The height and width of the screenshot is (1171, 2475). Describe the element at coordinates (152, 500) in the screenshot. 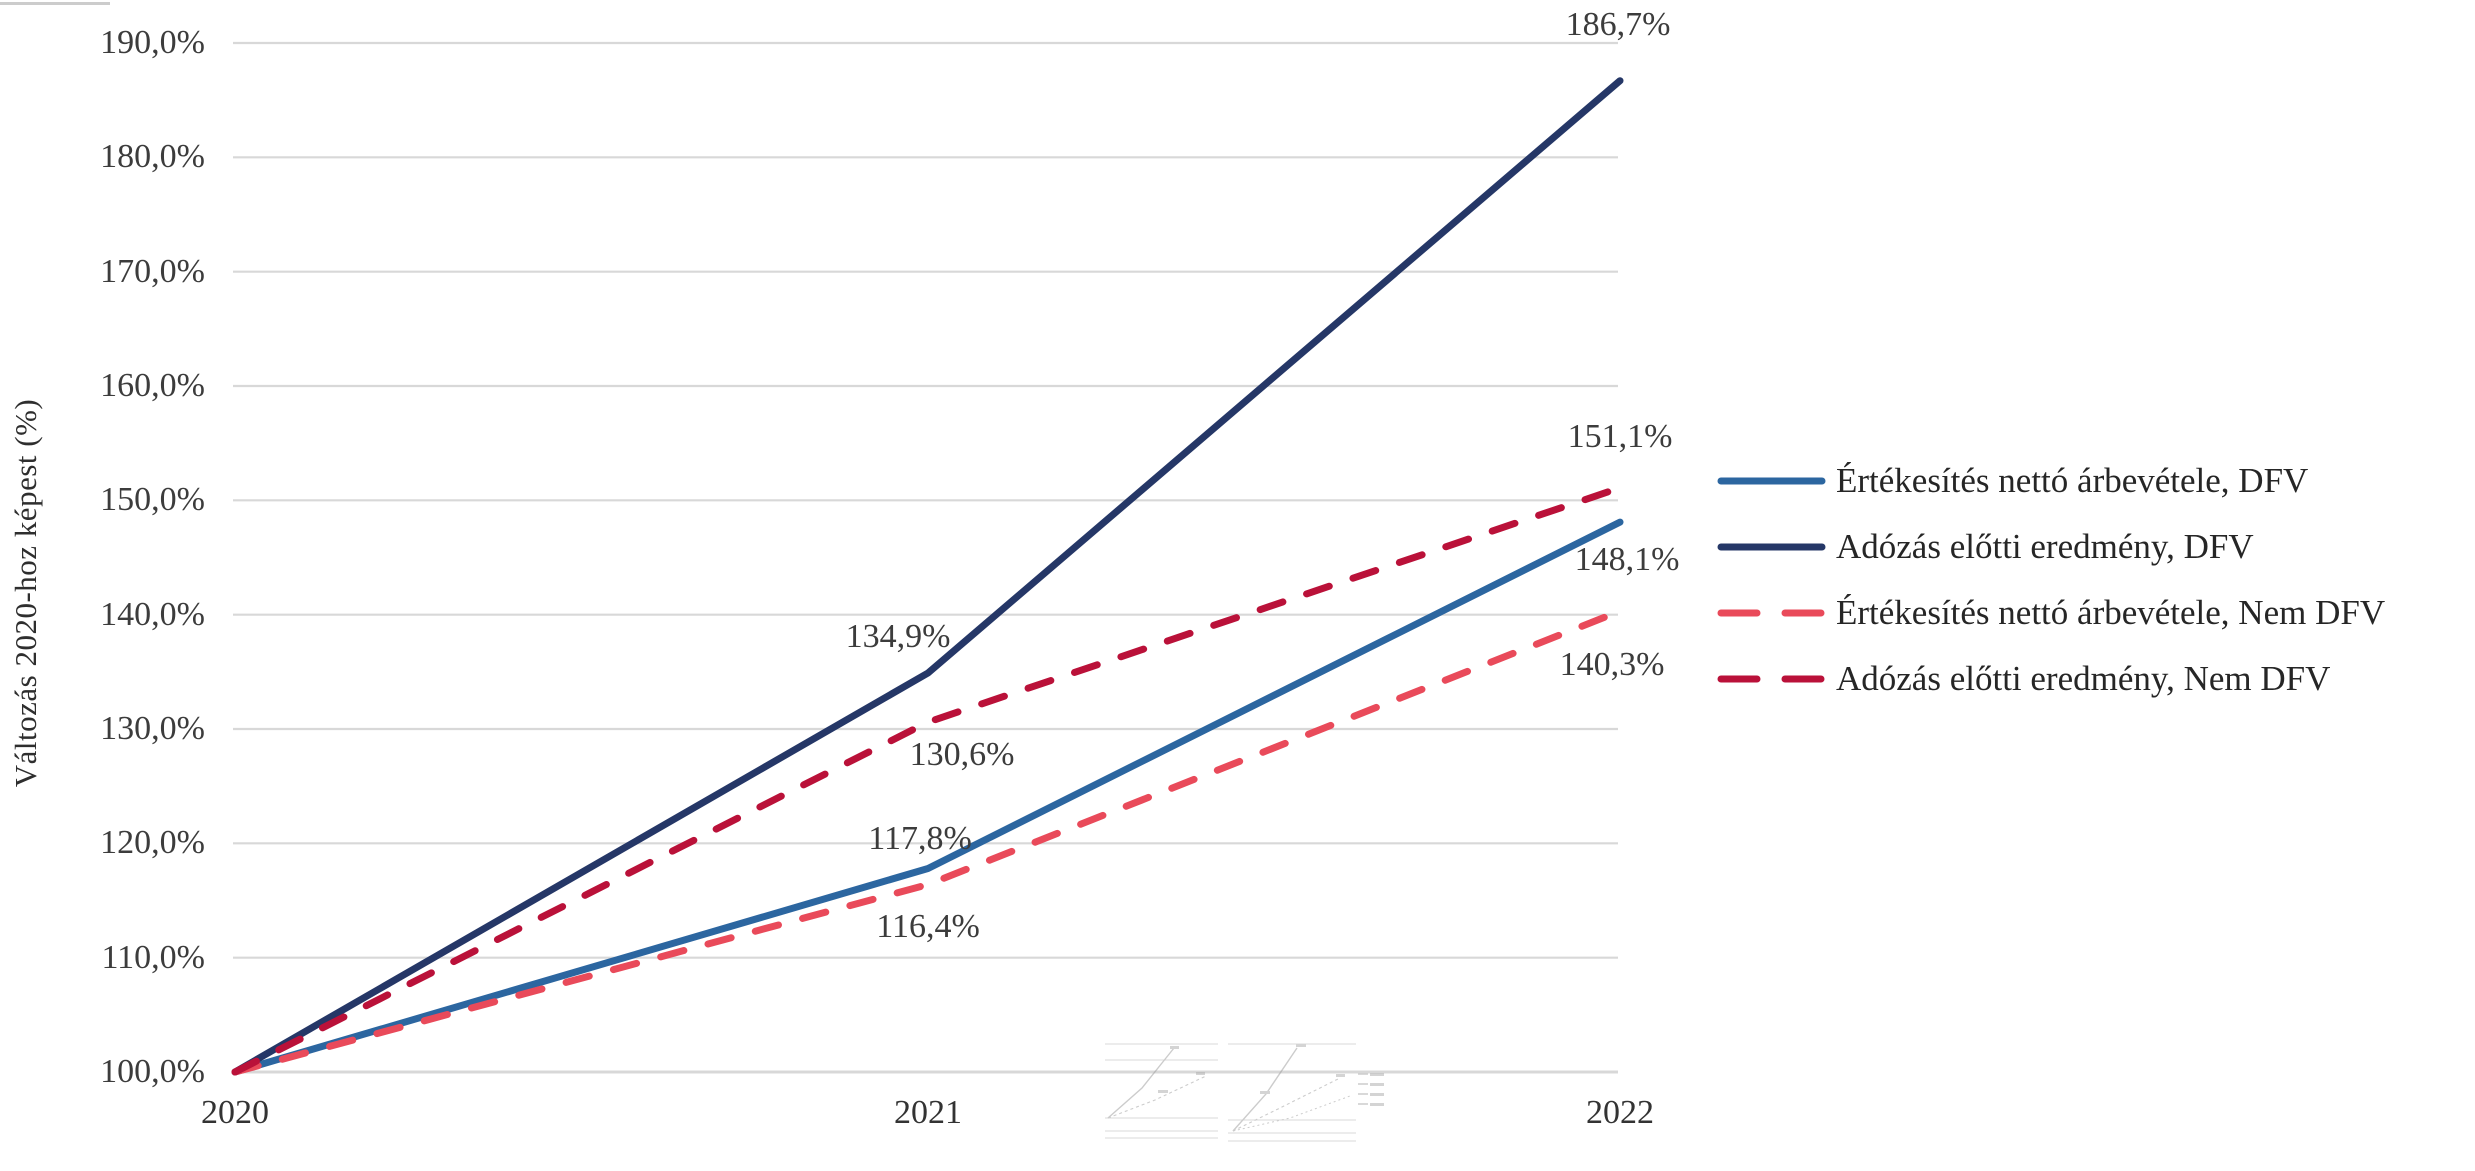

I see `y-tick-label: 150,0%` at that location.